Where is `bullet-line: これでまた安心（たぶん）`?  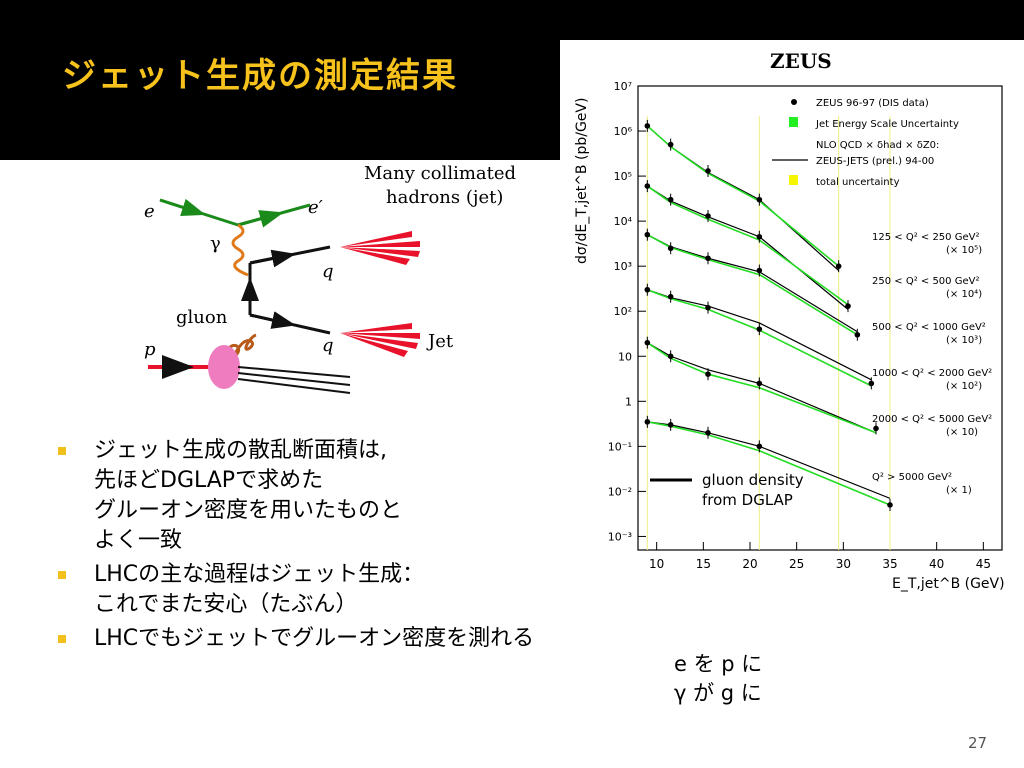
bullet-line: これでまた安心（たぶん） is located at coordinates (226, 604).